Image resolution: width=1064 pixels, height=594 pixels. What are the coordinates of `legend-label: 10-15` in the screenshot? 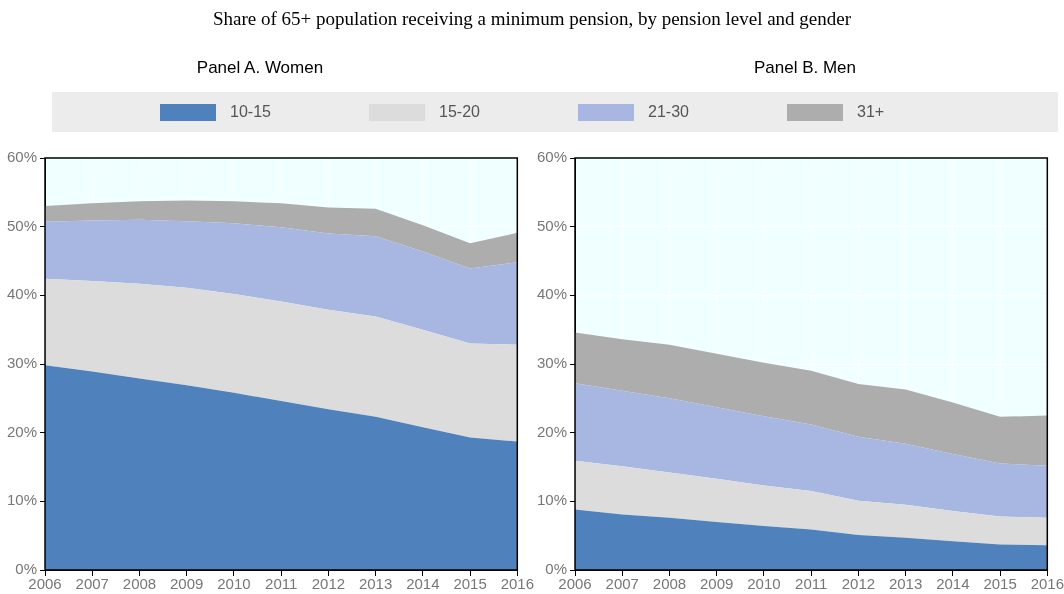 It's located at (250, 112).